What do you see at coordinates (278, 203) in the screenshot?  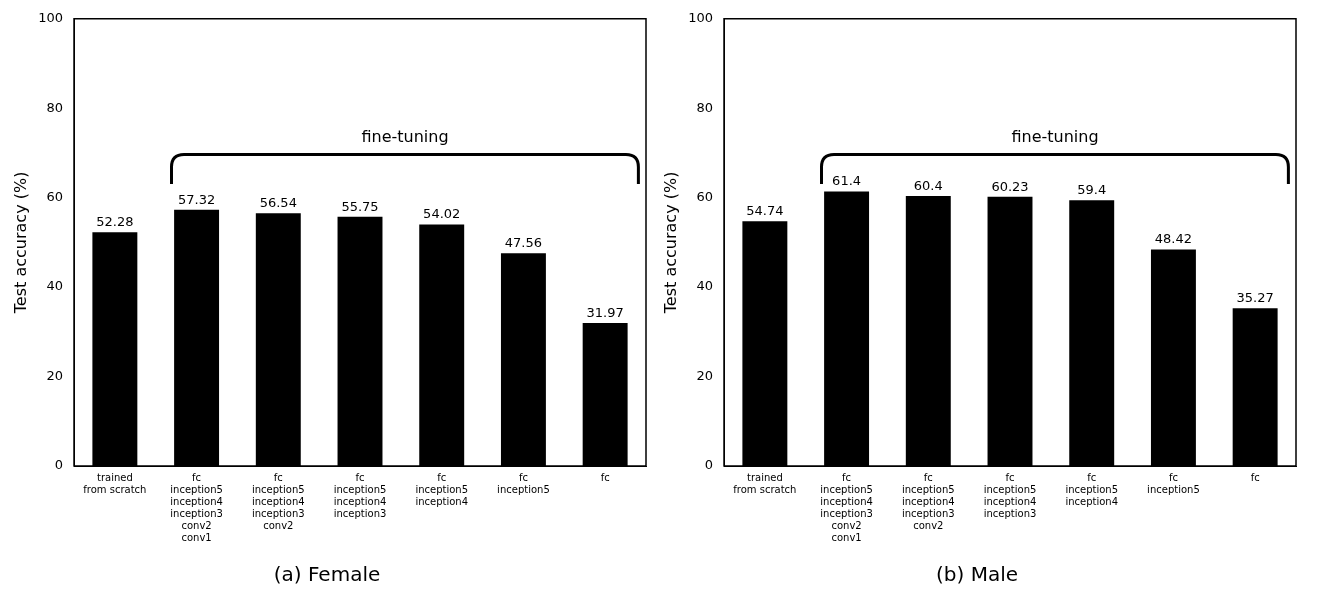 I see `data-label: 56.54` at bounding box center [278, 203].